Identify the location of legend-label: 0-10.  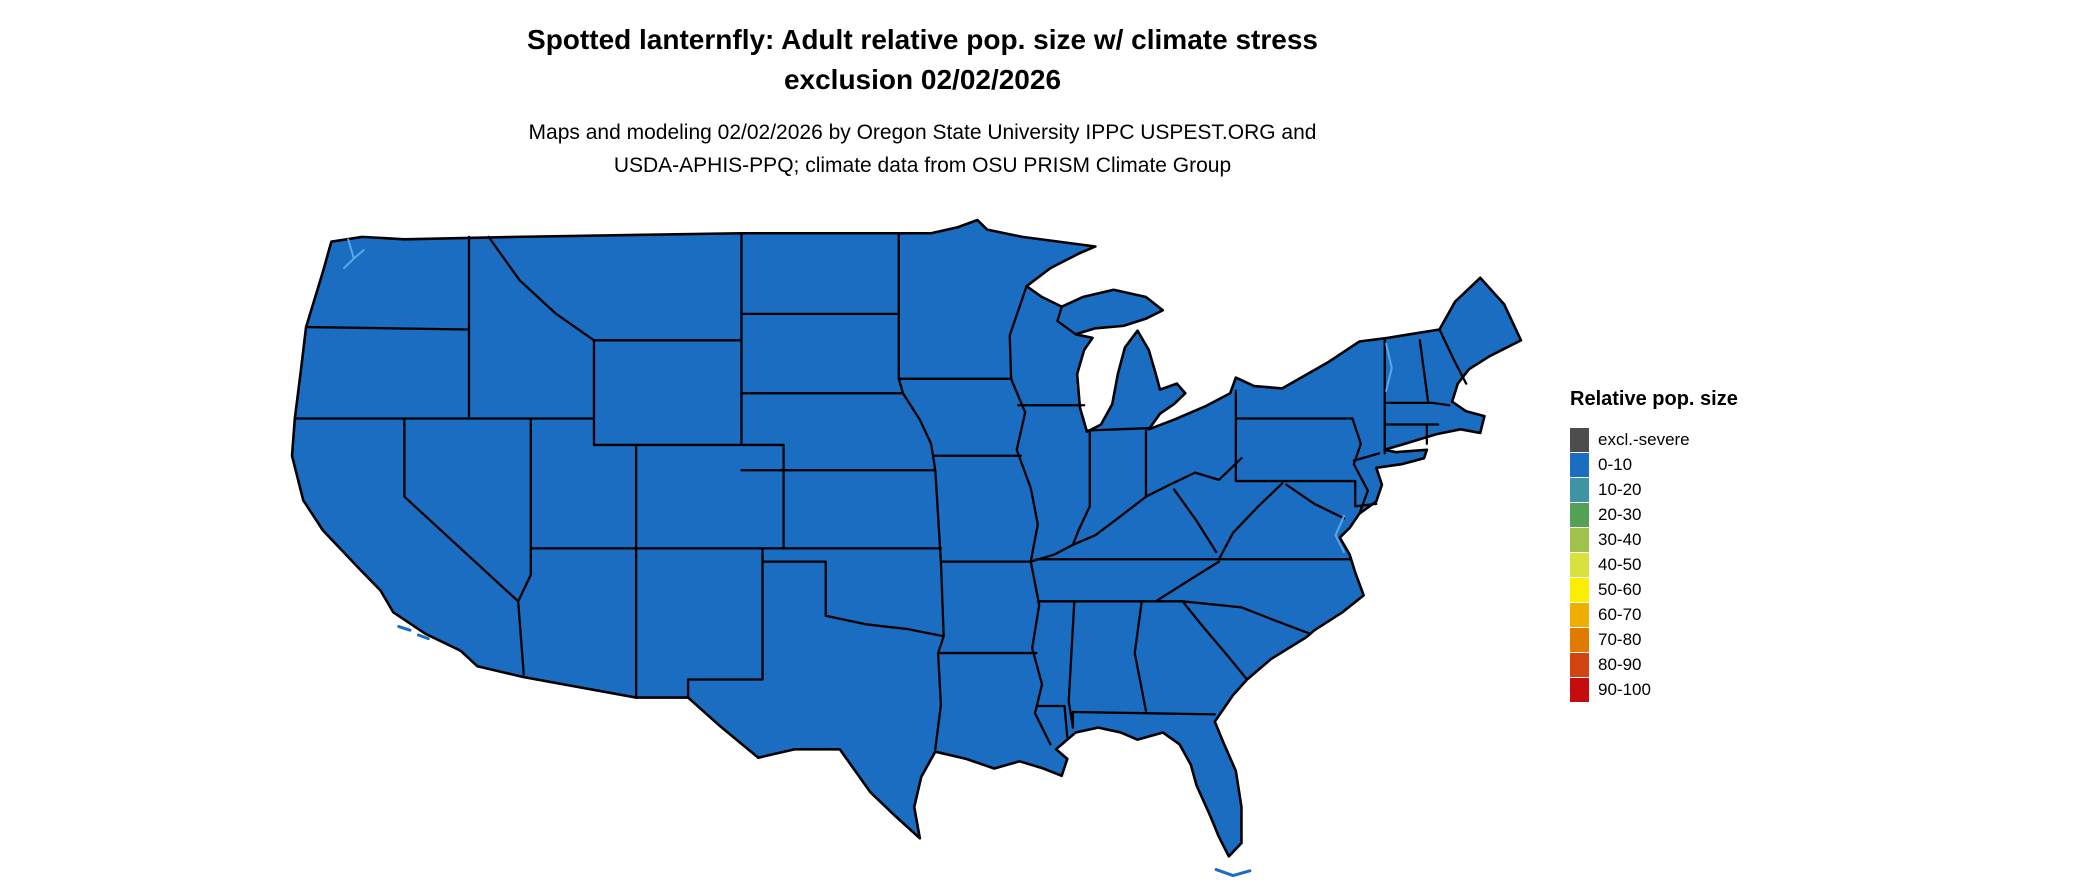
(1615, 464).